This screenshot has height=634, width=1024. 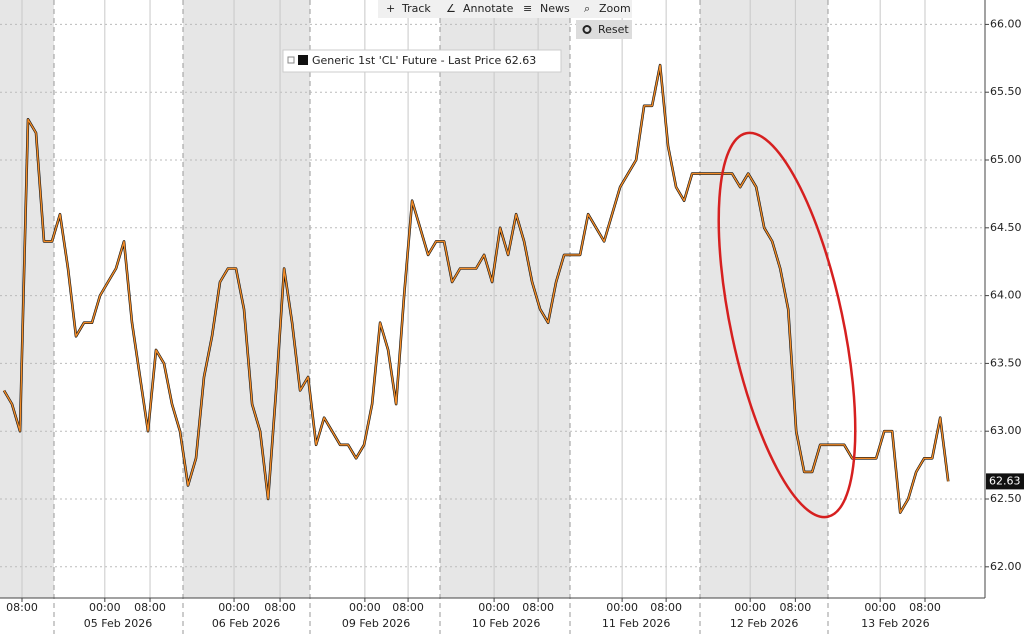 I want to click on last-price-box, so click(x=1005, y=481).